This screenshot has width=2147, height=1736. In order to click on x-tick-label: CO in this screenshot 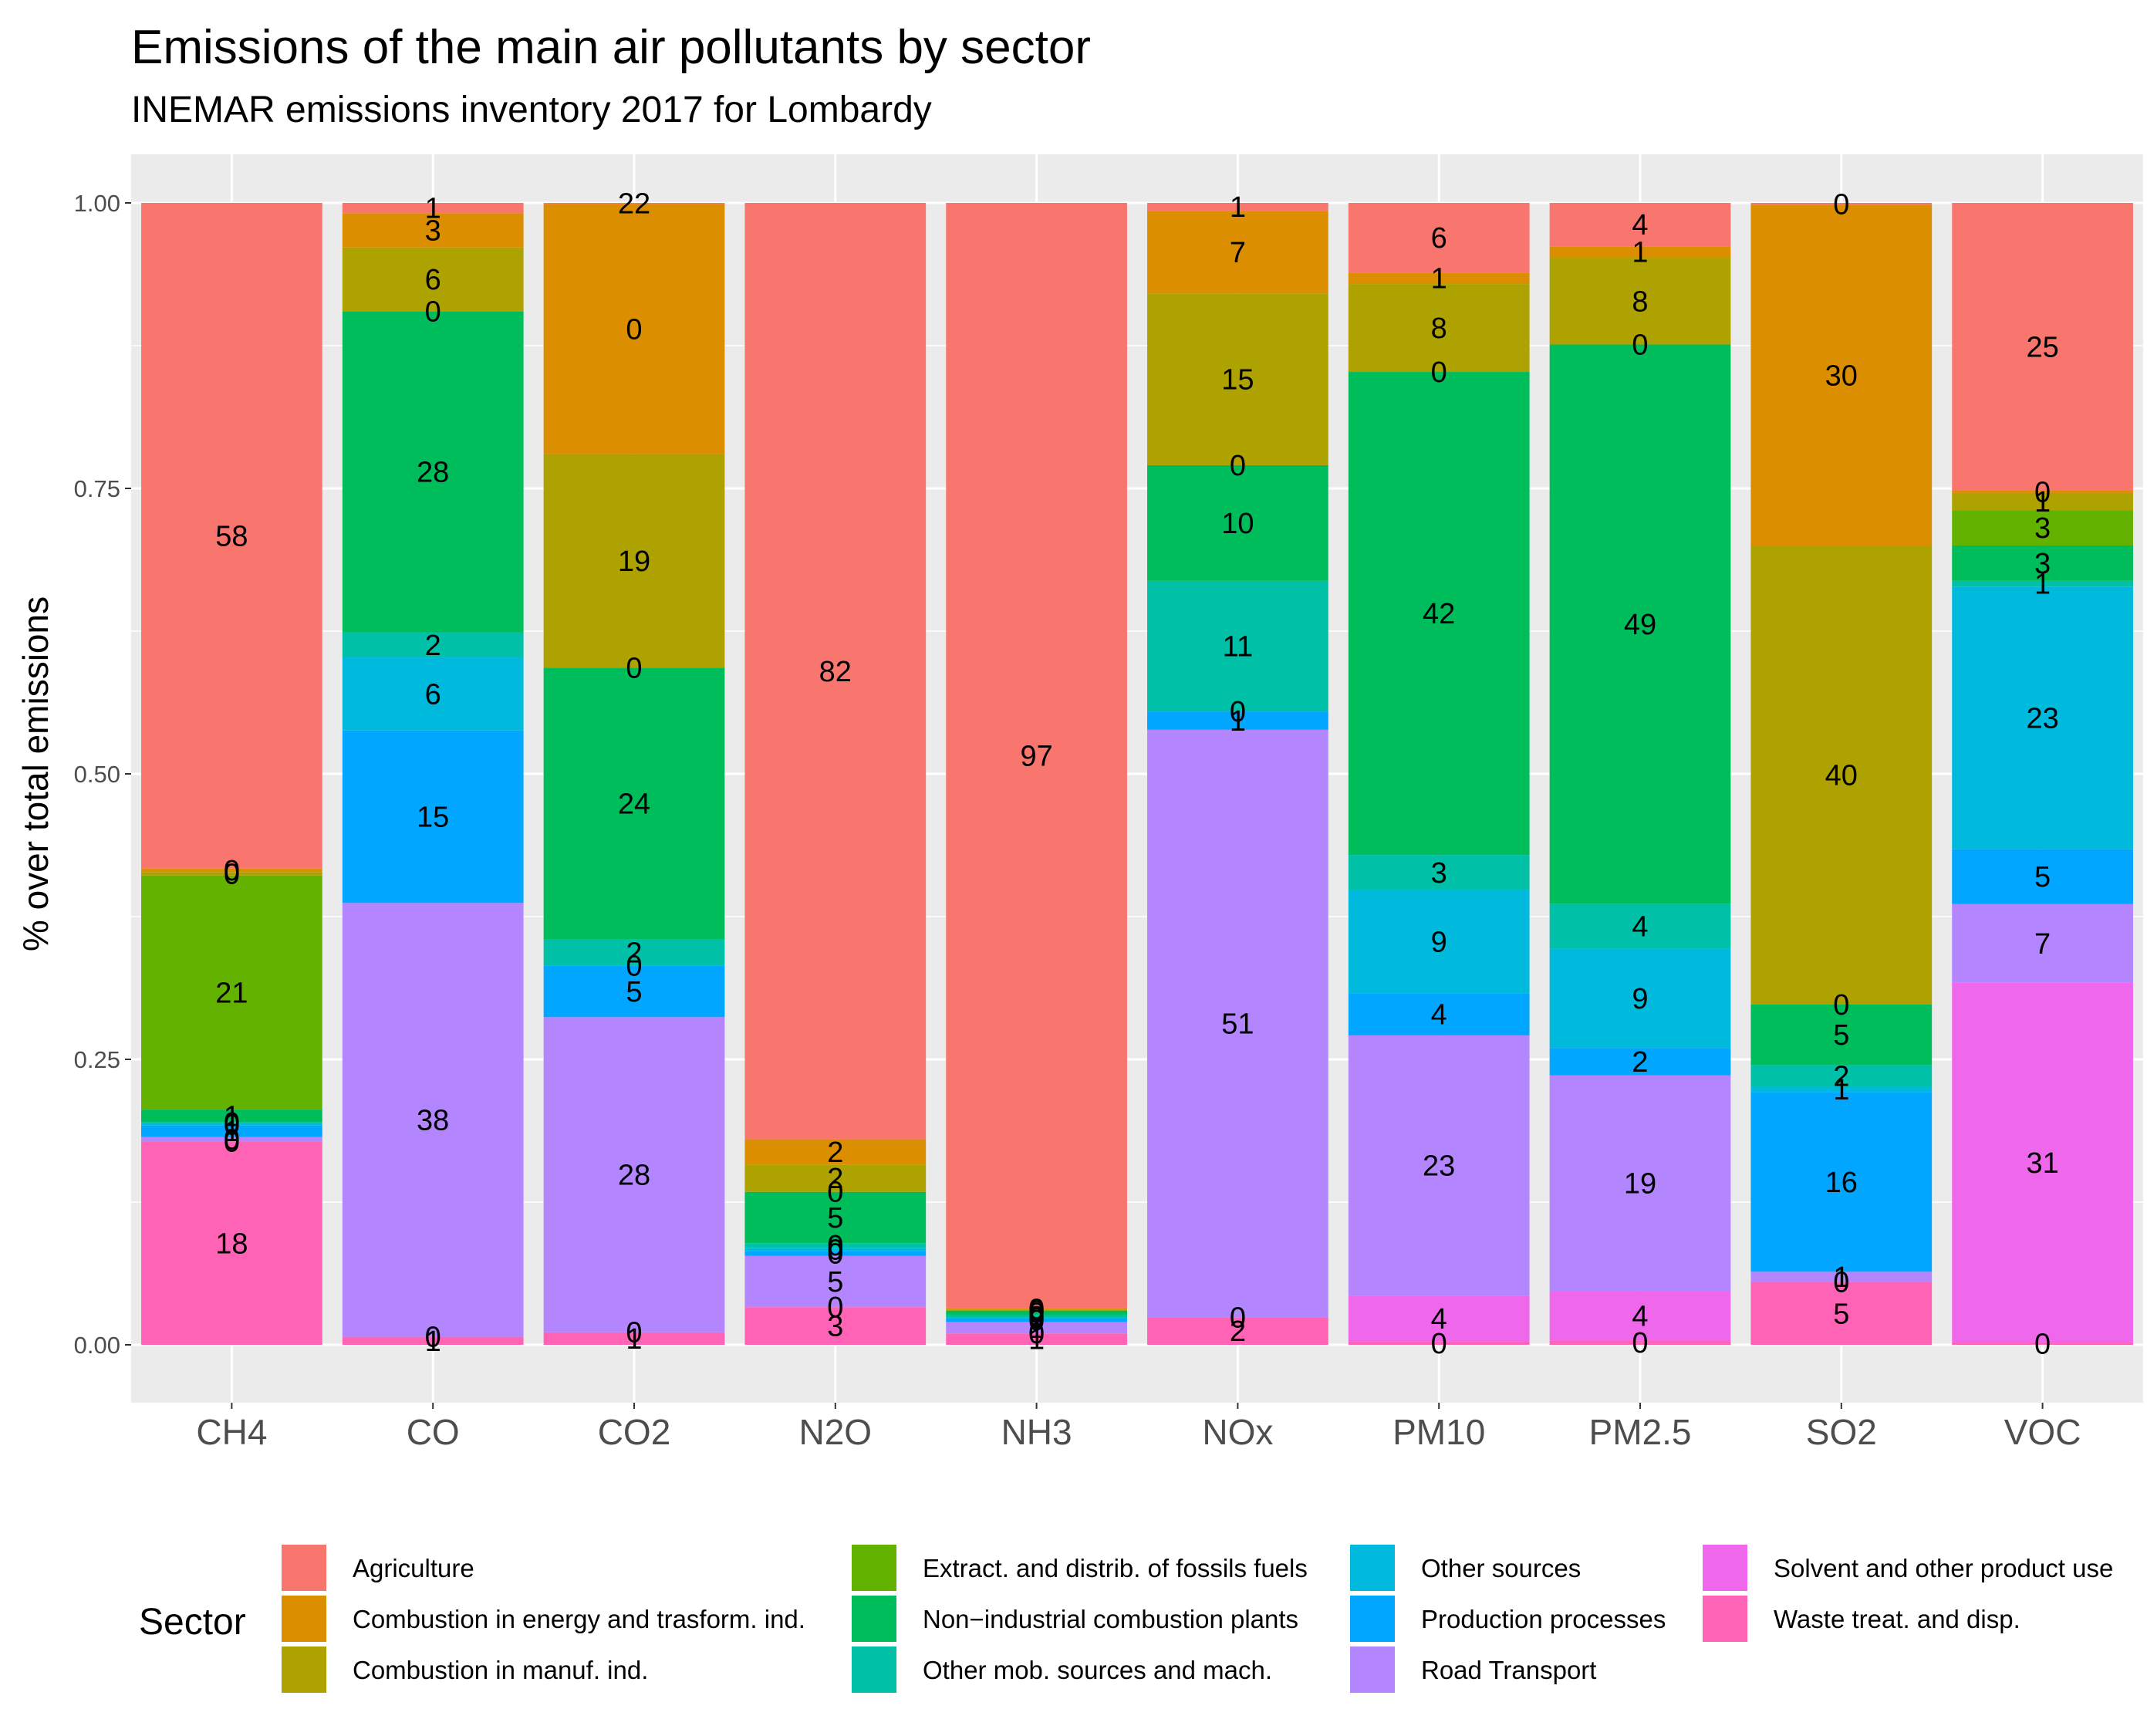, I will do `click(433, 1432)`.